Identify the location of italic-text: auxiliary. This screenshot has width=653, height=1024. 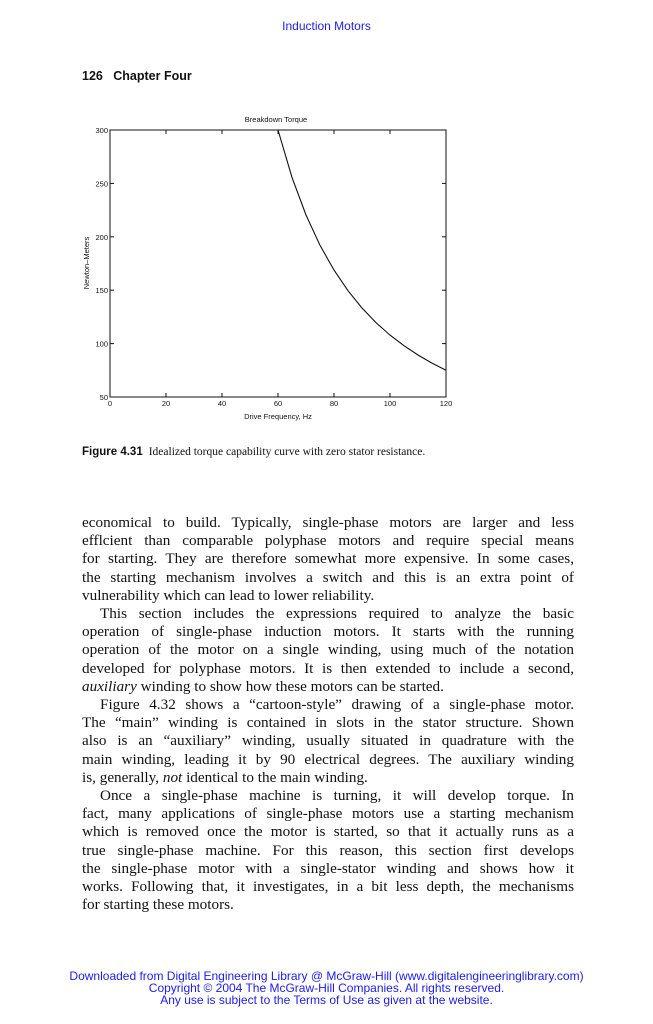
(109, 686).